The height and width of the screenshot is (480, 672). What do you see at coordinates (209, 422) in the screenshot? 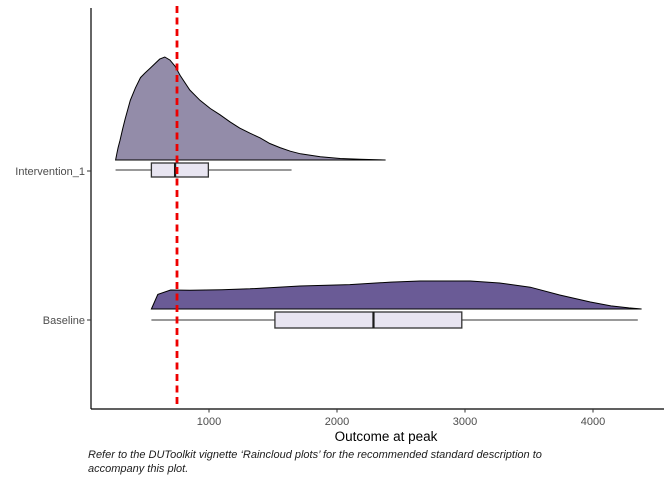
I see `x-tick-label: 1000` at bounding box center [209, 422].